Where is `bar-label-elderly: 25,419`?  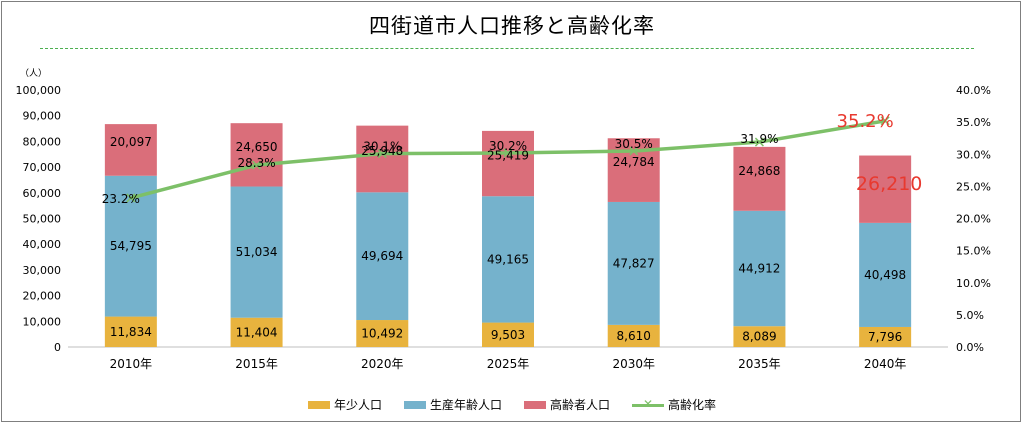
bar-label-elderly: 25,419 is located at coordinates (508, 156).